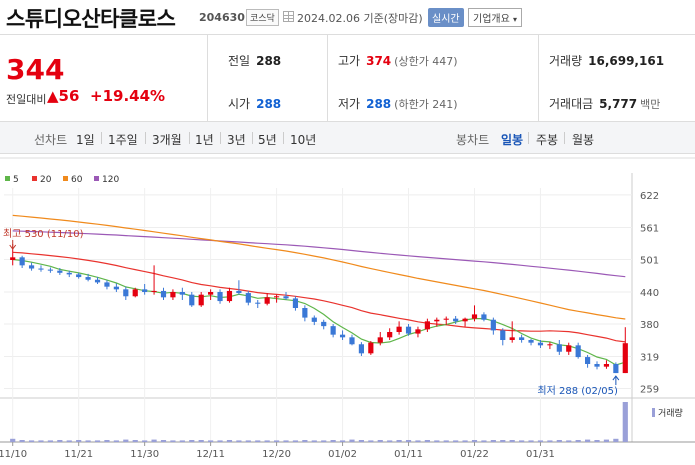  I want to click on prev-close-value: 288, so click(269, 61).